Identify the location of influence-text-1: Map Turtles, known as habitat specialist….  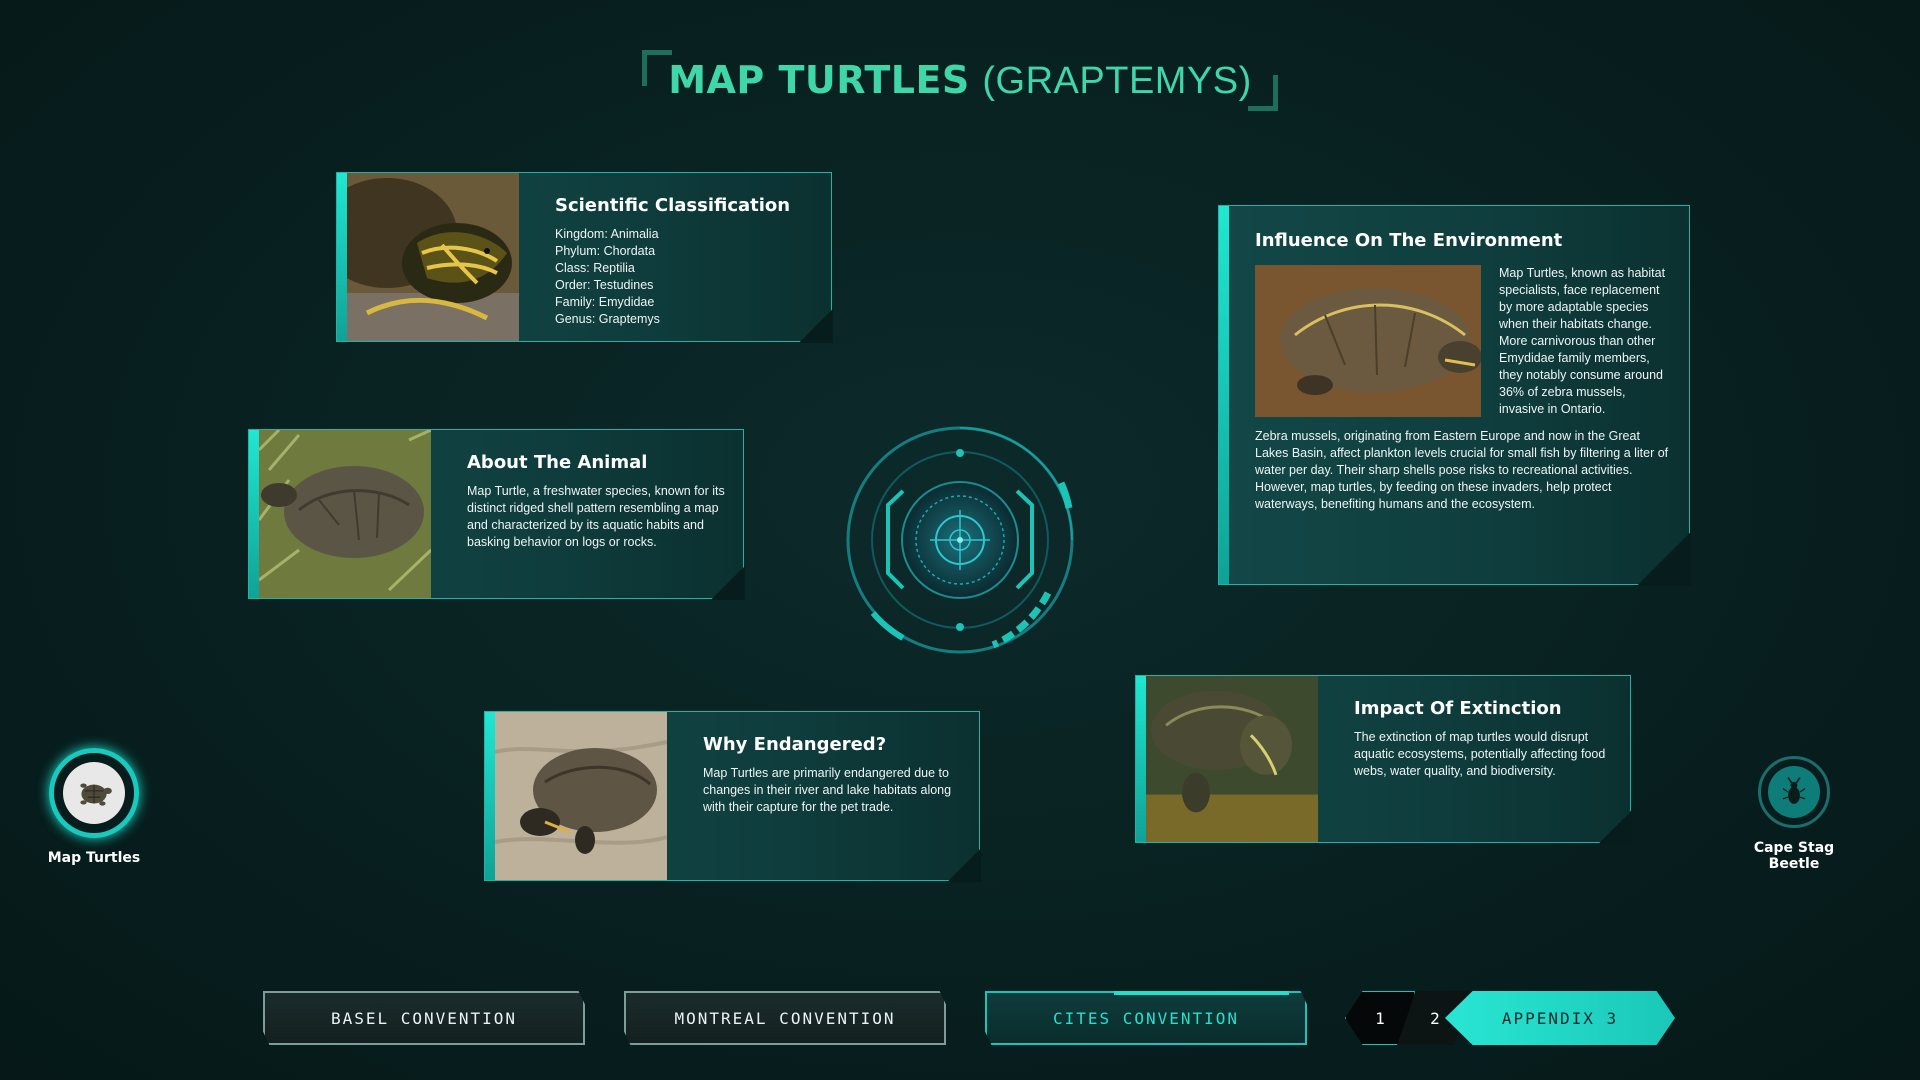
(1582, 341).